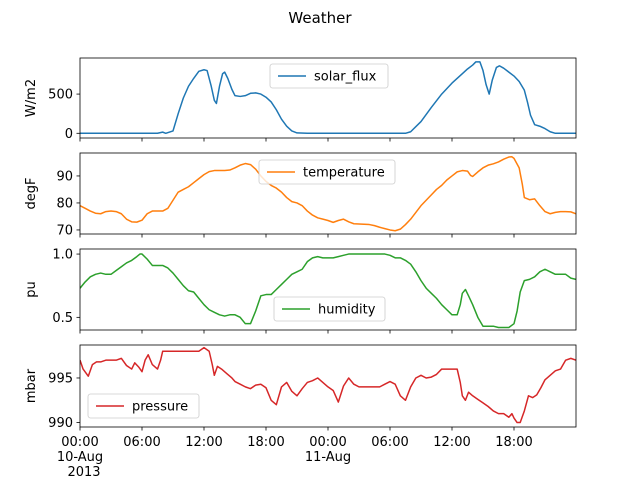  I want to click on pressure-ytick-label: 995, so click(60, 378).